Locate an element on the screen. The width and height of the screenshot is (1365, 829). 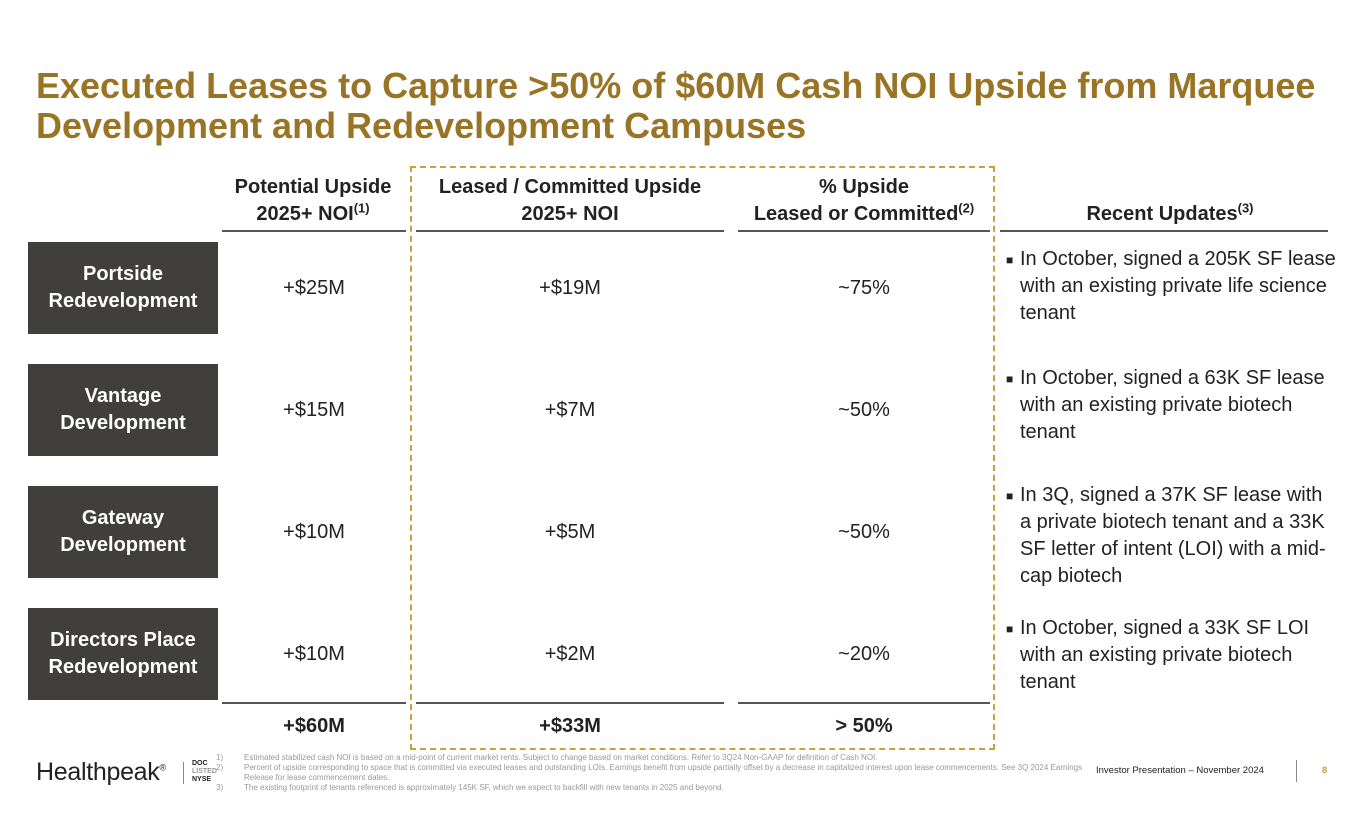
header-potential: Potential Upside 2025+ NOI(1) is located at coordinates (313, 200).